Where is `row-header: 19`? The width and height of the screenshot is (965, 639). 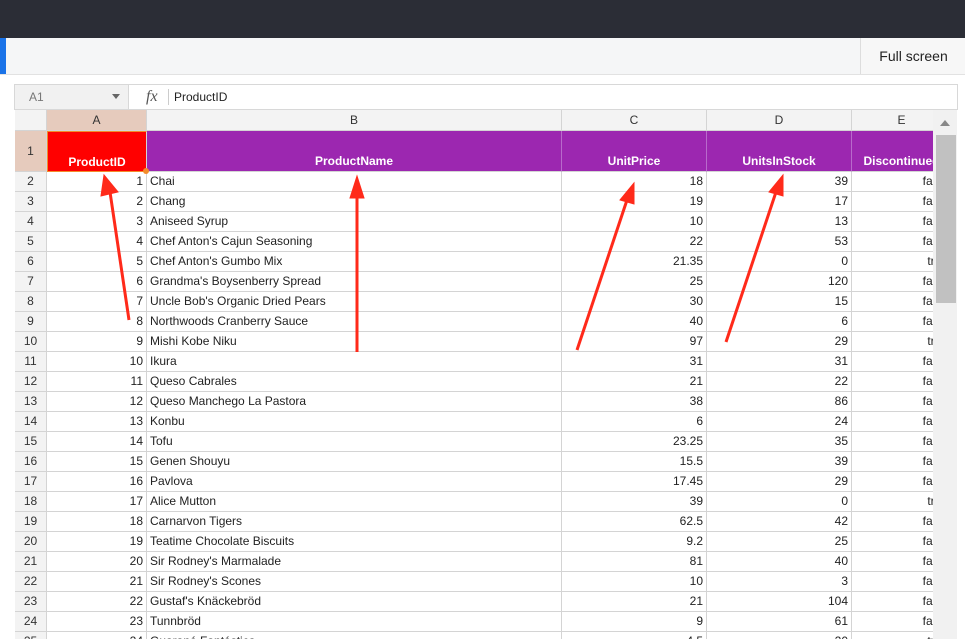 row-header: 19 is located at coordinates (31, 522).